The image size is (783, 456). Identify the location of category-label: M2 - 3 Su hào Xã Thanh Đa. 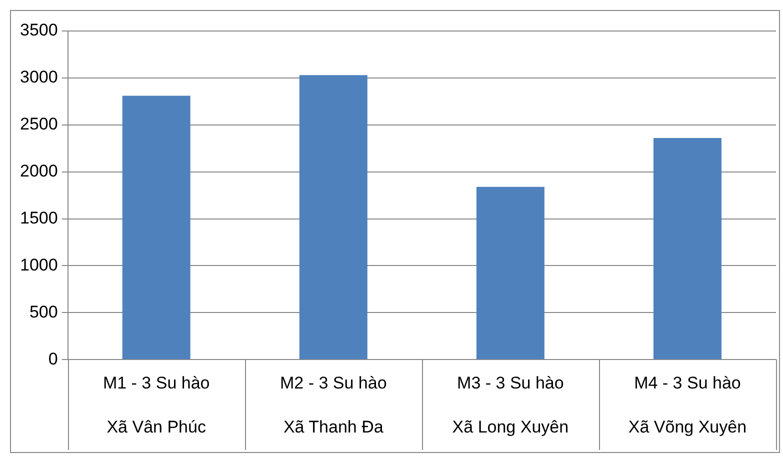
(333, 405).